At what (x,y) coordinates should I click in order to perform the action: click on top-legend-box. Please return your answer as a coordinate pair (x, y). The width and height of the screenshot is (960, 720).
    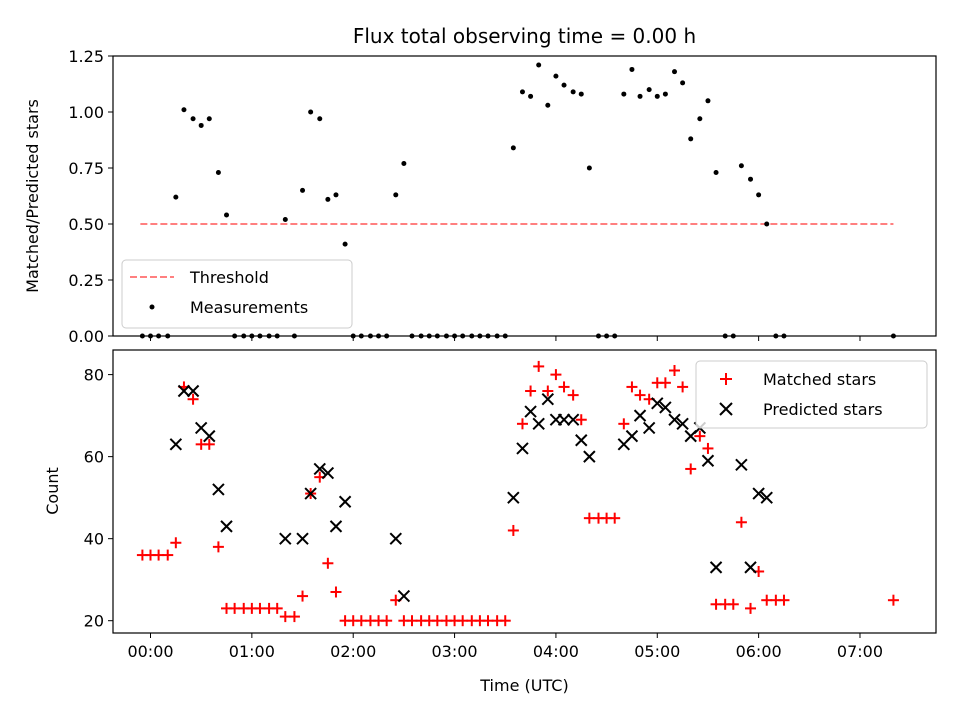
    Looking at the image, I should click on (237, 294).